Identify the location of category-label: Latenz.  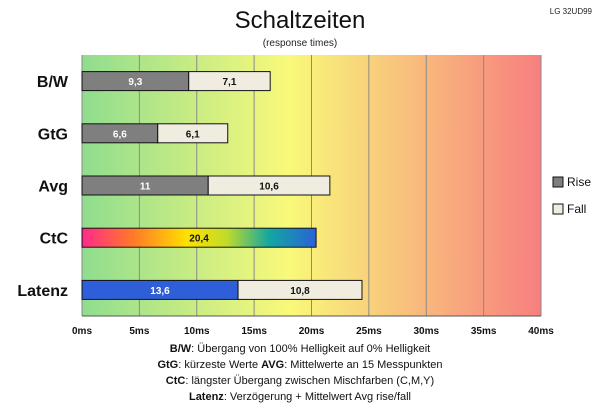
(42, 291).